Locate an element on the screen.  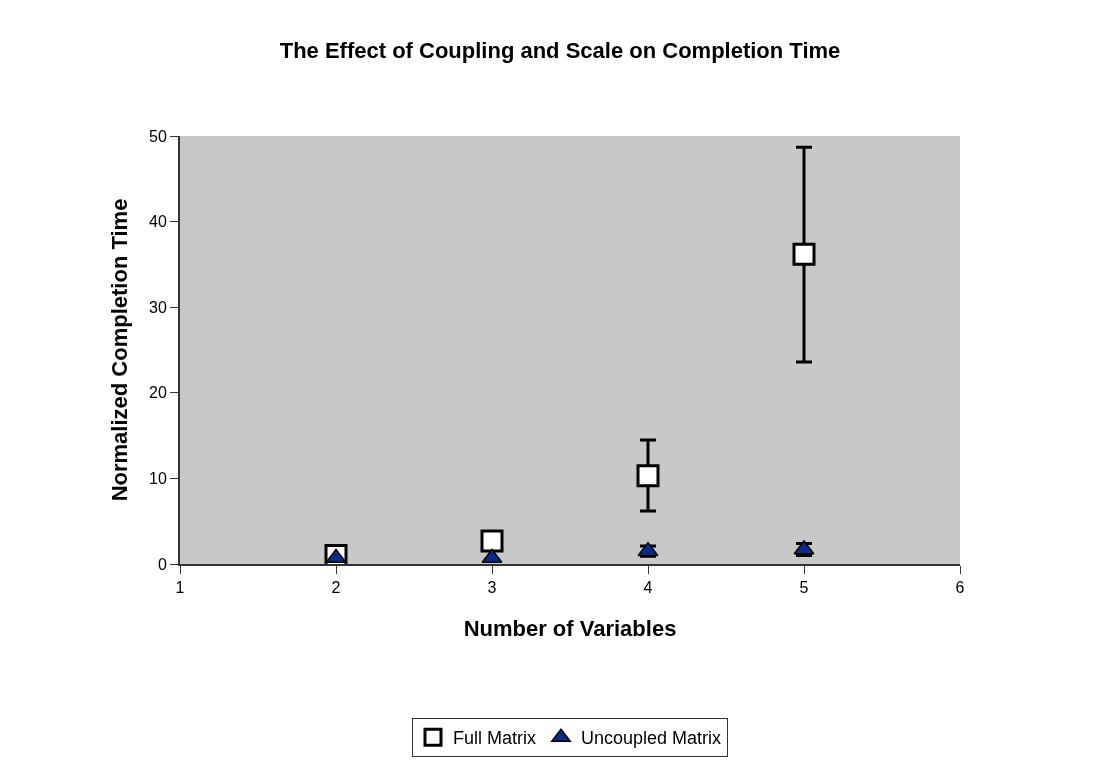
x-tick-label: 5 is located at coordinates (804, 588).